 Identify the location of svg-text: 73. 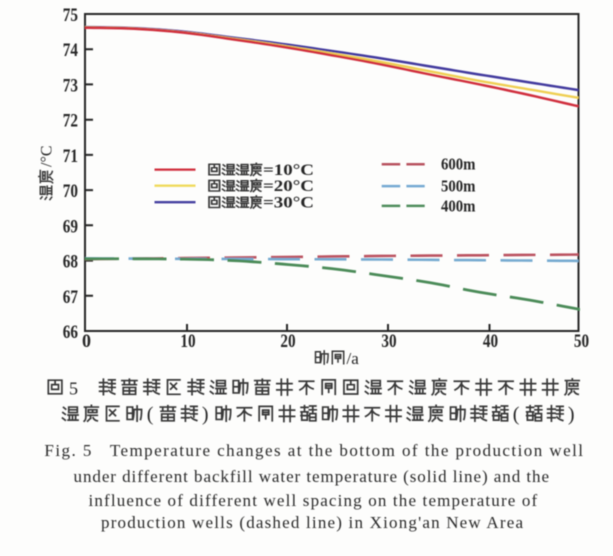
(70, 85).